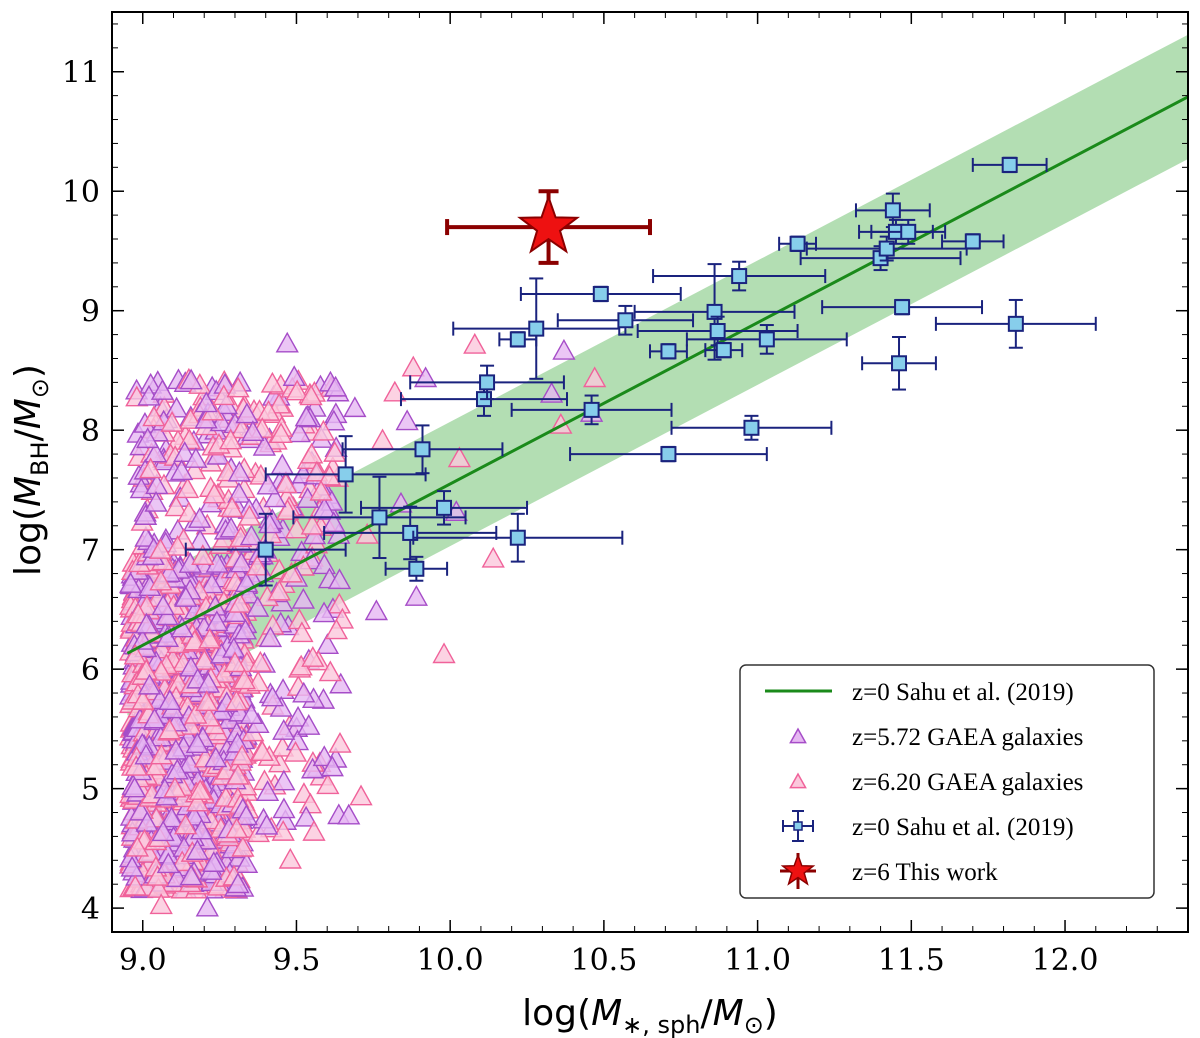 This screenshot has width=1200, height=1038. I want to click on this-work-layer, so click(548, 227).